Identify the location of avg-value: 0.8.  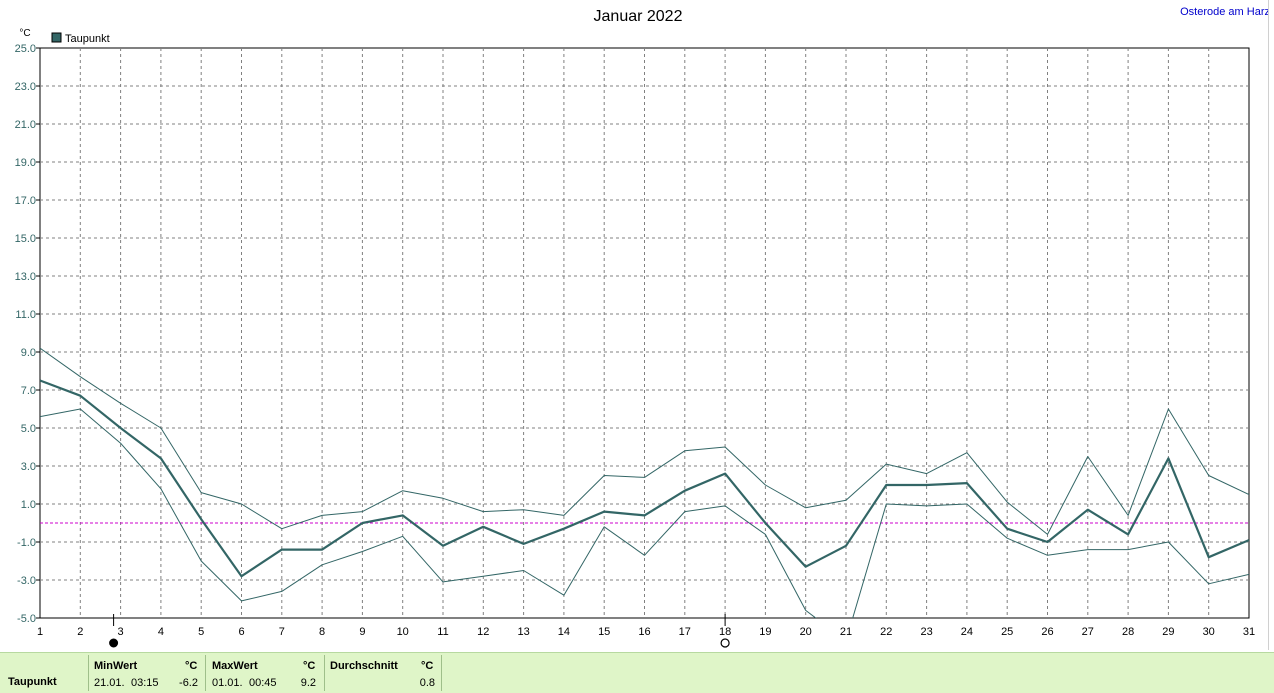
(427, 683).